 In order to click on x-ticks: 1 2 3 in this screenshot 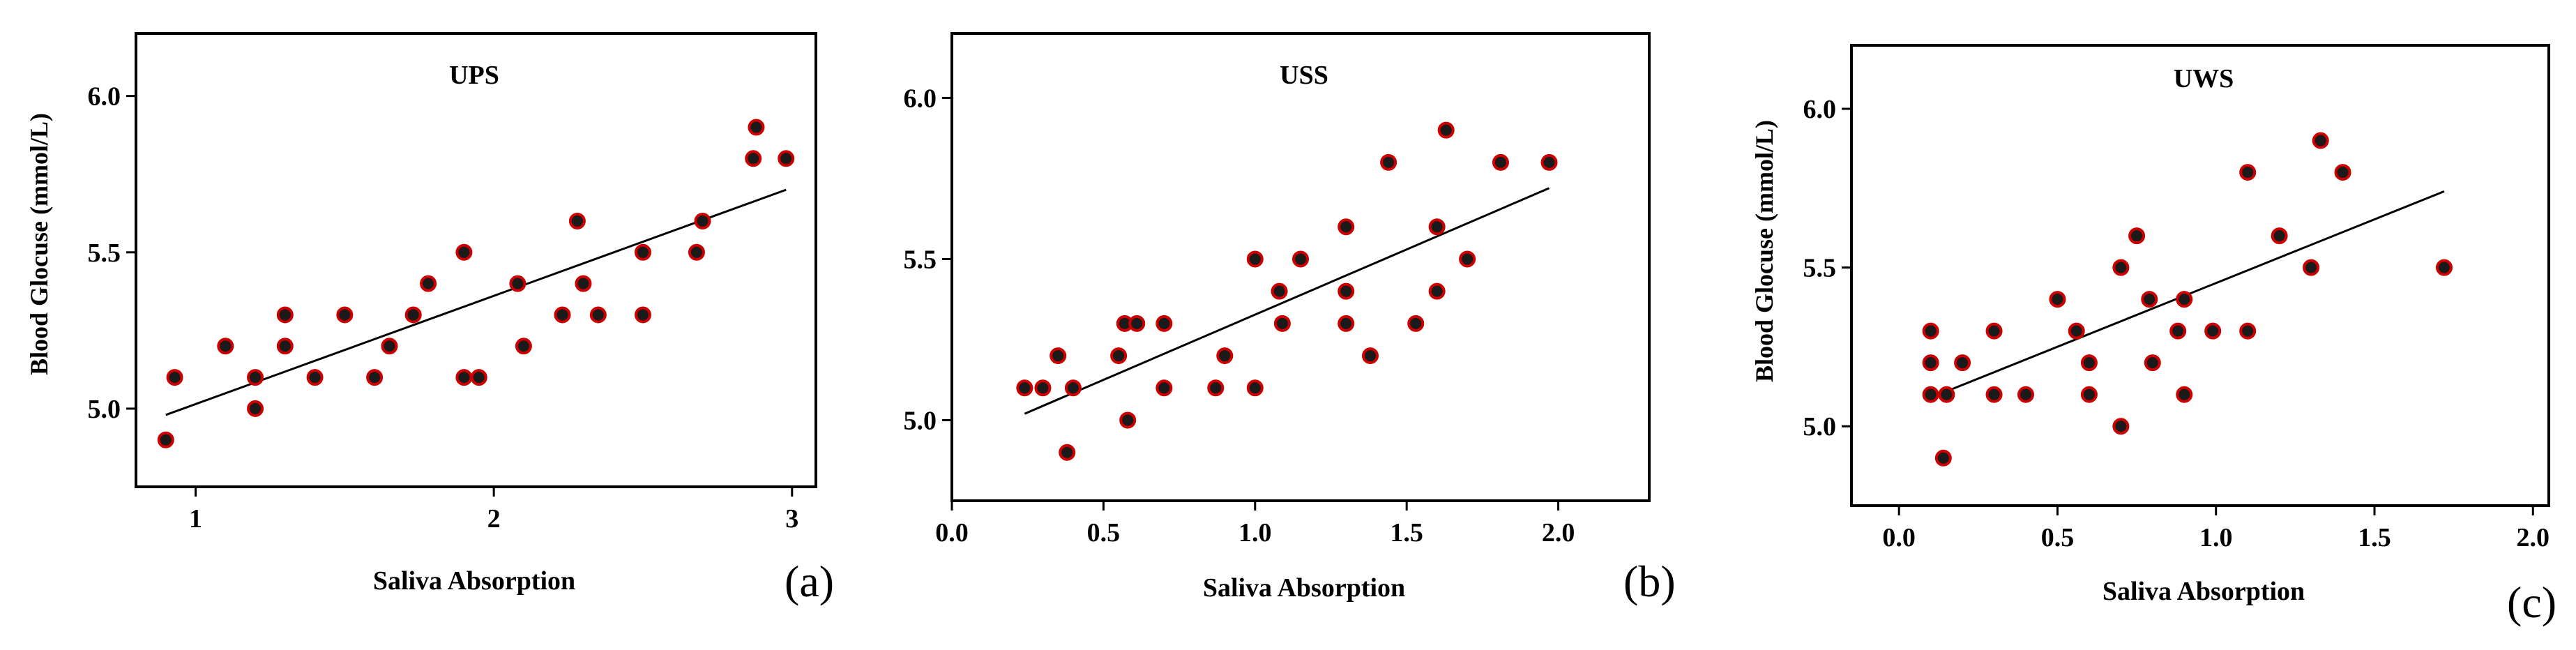, I will do `click(493, 510)`.